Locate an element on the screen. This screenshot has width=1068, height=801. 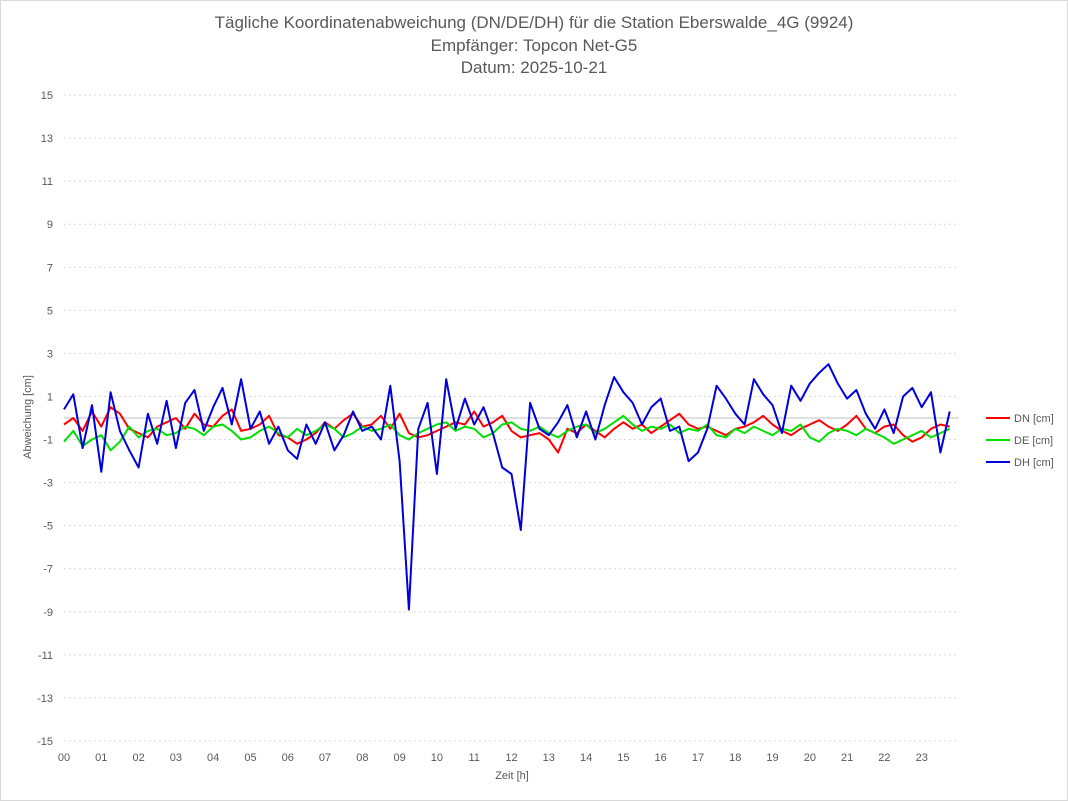
y-axis-title: Abweichung [cm] is located at coordinates (28, 417).